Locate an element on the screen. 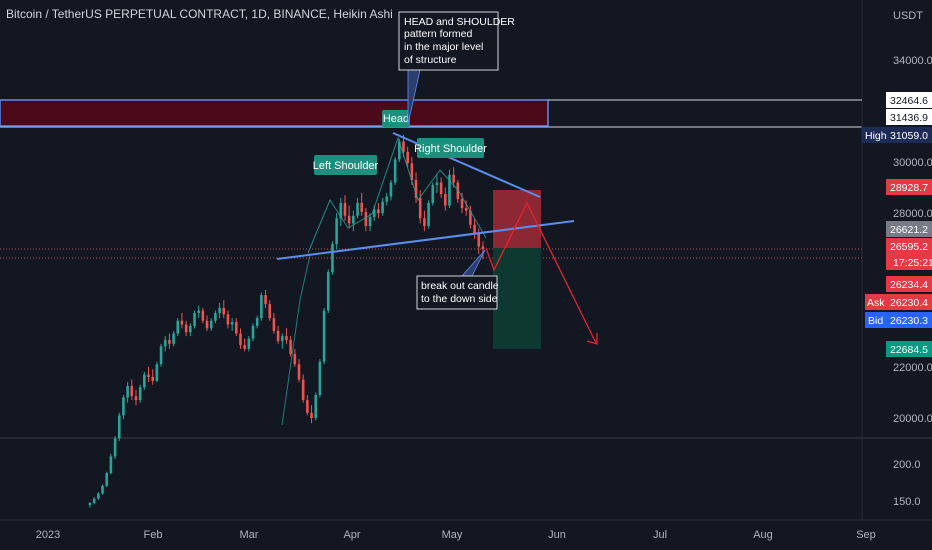  note-line-1: HEAD and SHOULDER is located at coordinates (459, 22).